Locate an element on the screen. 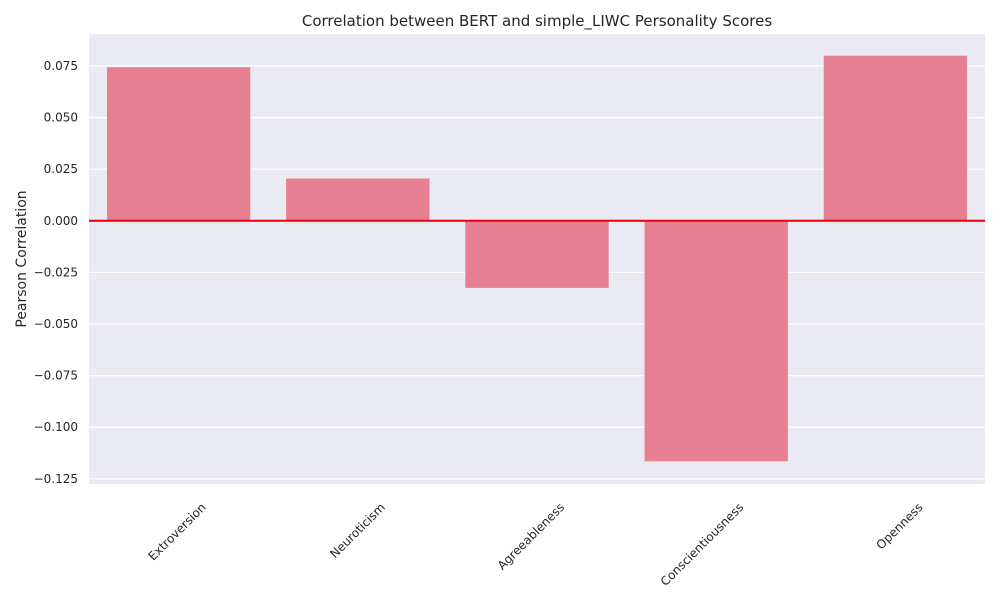  bar-neuroticism is located at coordinates (358, 199).